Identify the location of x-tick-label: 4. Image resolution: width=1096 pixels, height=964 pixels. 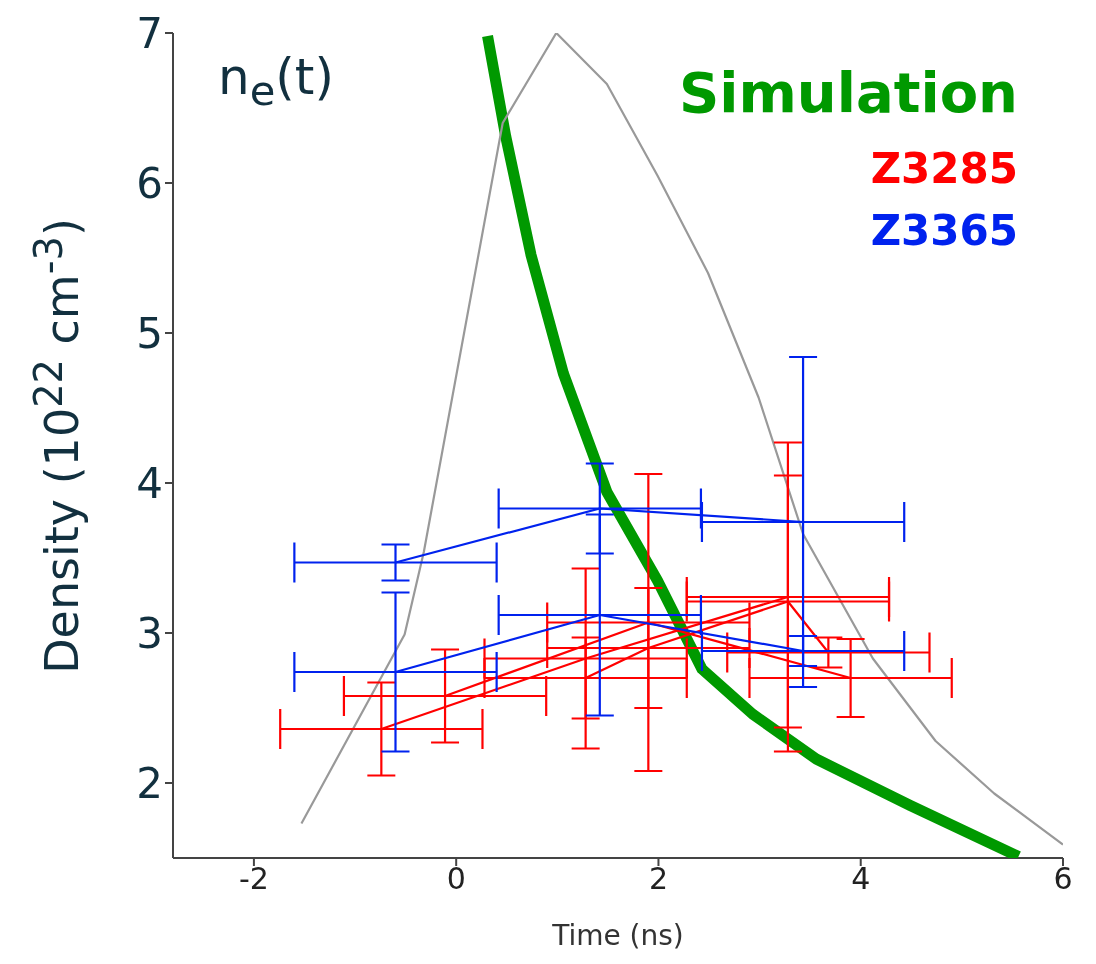
(861, 879).